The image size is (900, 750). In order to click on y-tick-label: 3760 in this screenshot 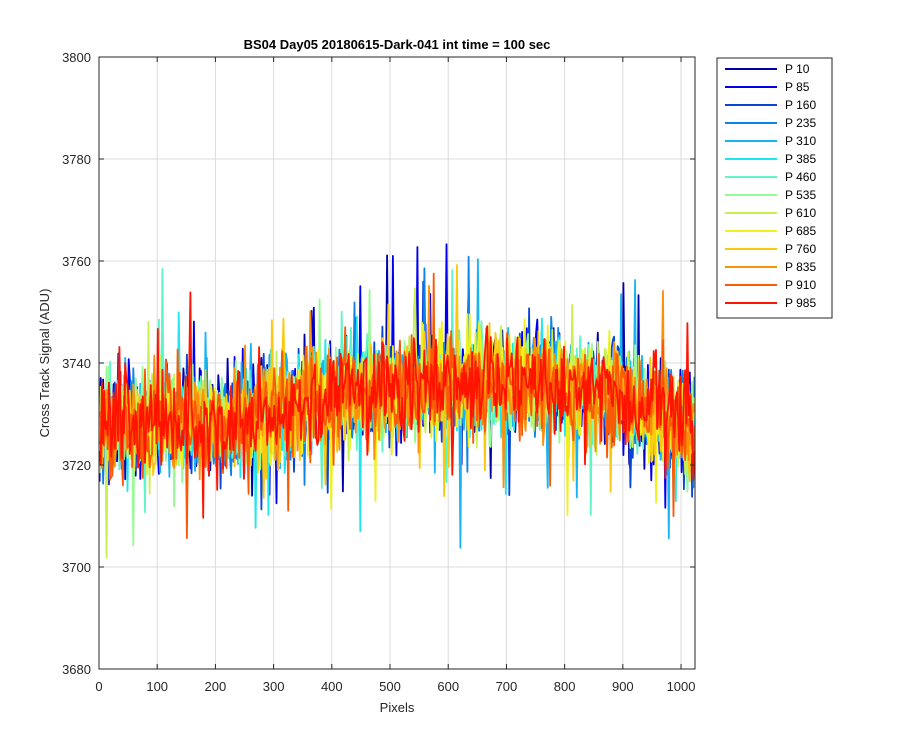, I will do `click(76, 261)`.